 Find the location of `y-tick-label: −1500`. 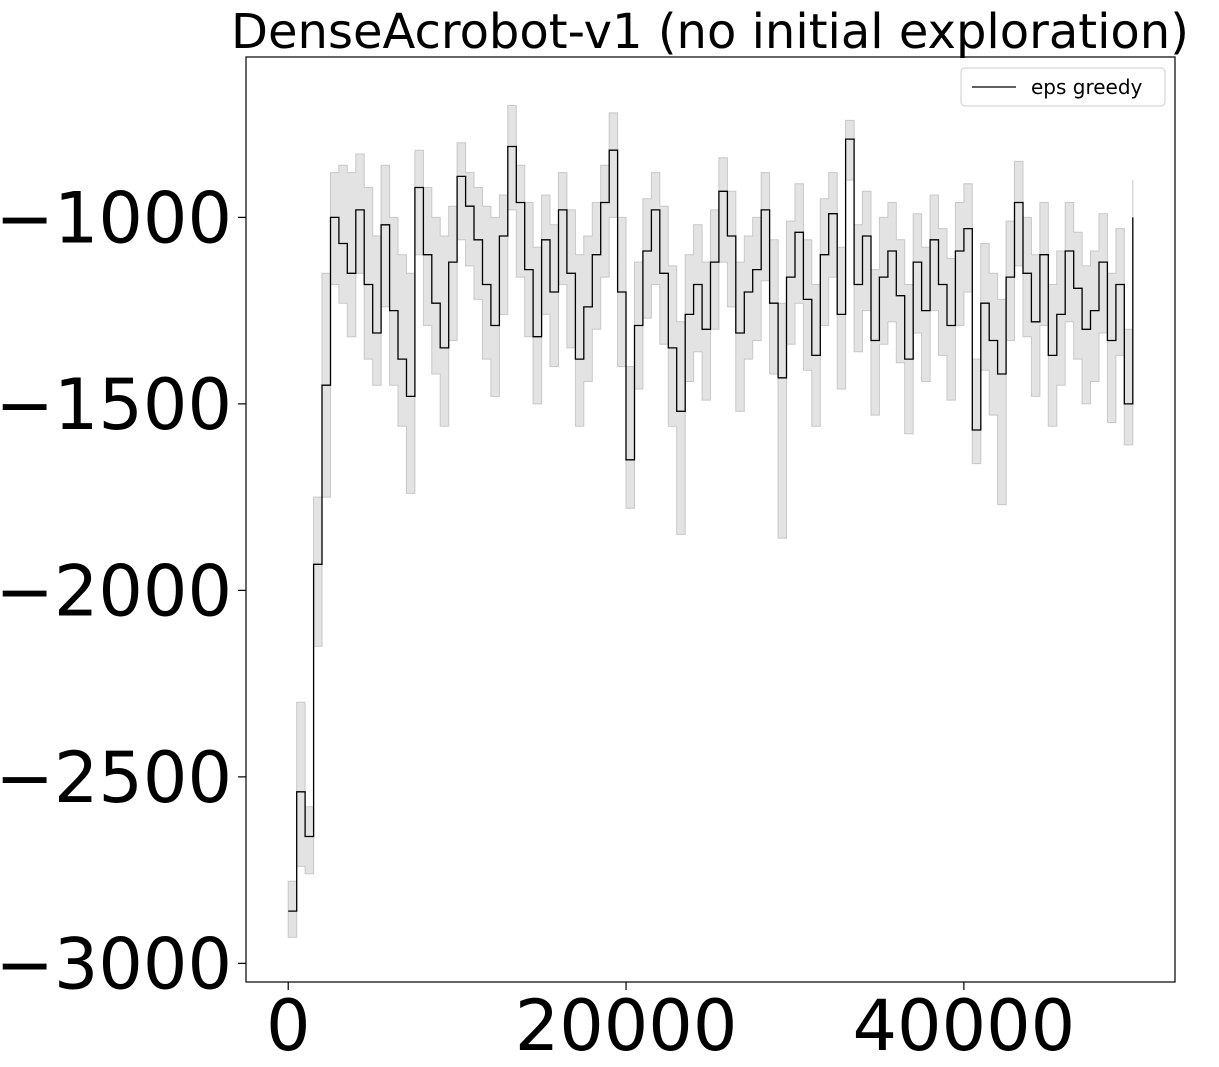

y-tick-label: −1500 is located at coordinates (116, 405).